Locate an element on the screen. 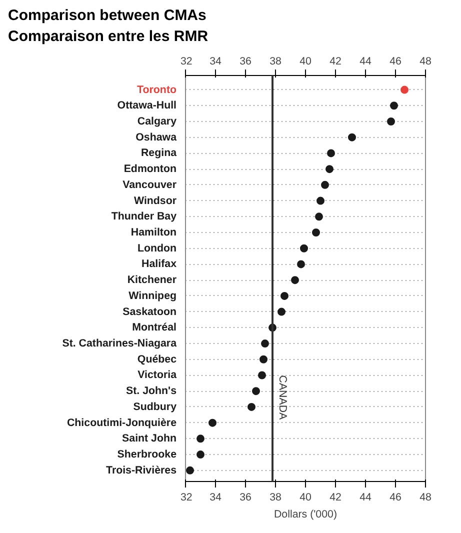 Image resolution: width=461 pixels, height=533 pixels. x2-tick-label: 36 is located at coordinates (246, 61).